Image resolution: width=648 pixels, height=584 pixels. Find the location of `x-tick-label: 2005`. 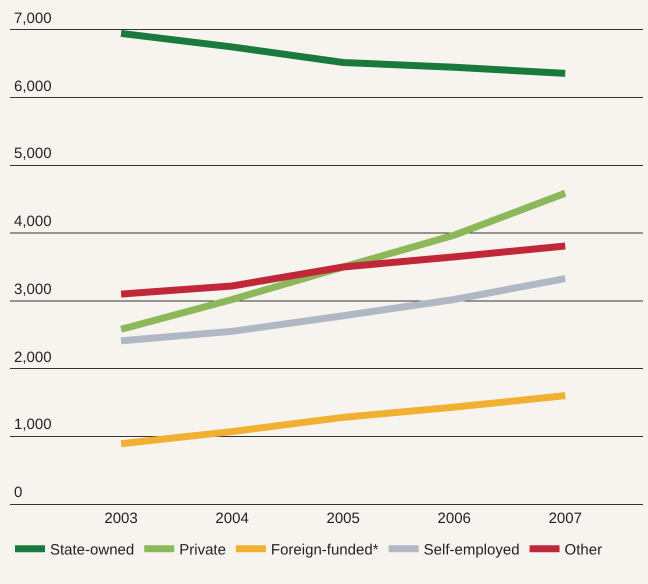

x-tick-label: 2005 is located at coordinates (343, 518).